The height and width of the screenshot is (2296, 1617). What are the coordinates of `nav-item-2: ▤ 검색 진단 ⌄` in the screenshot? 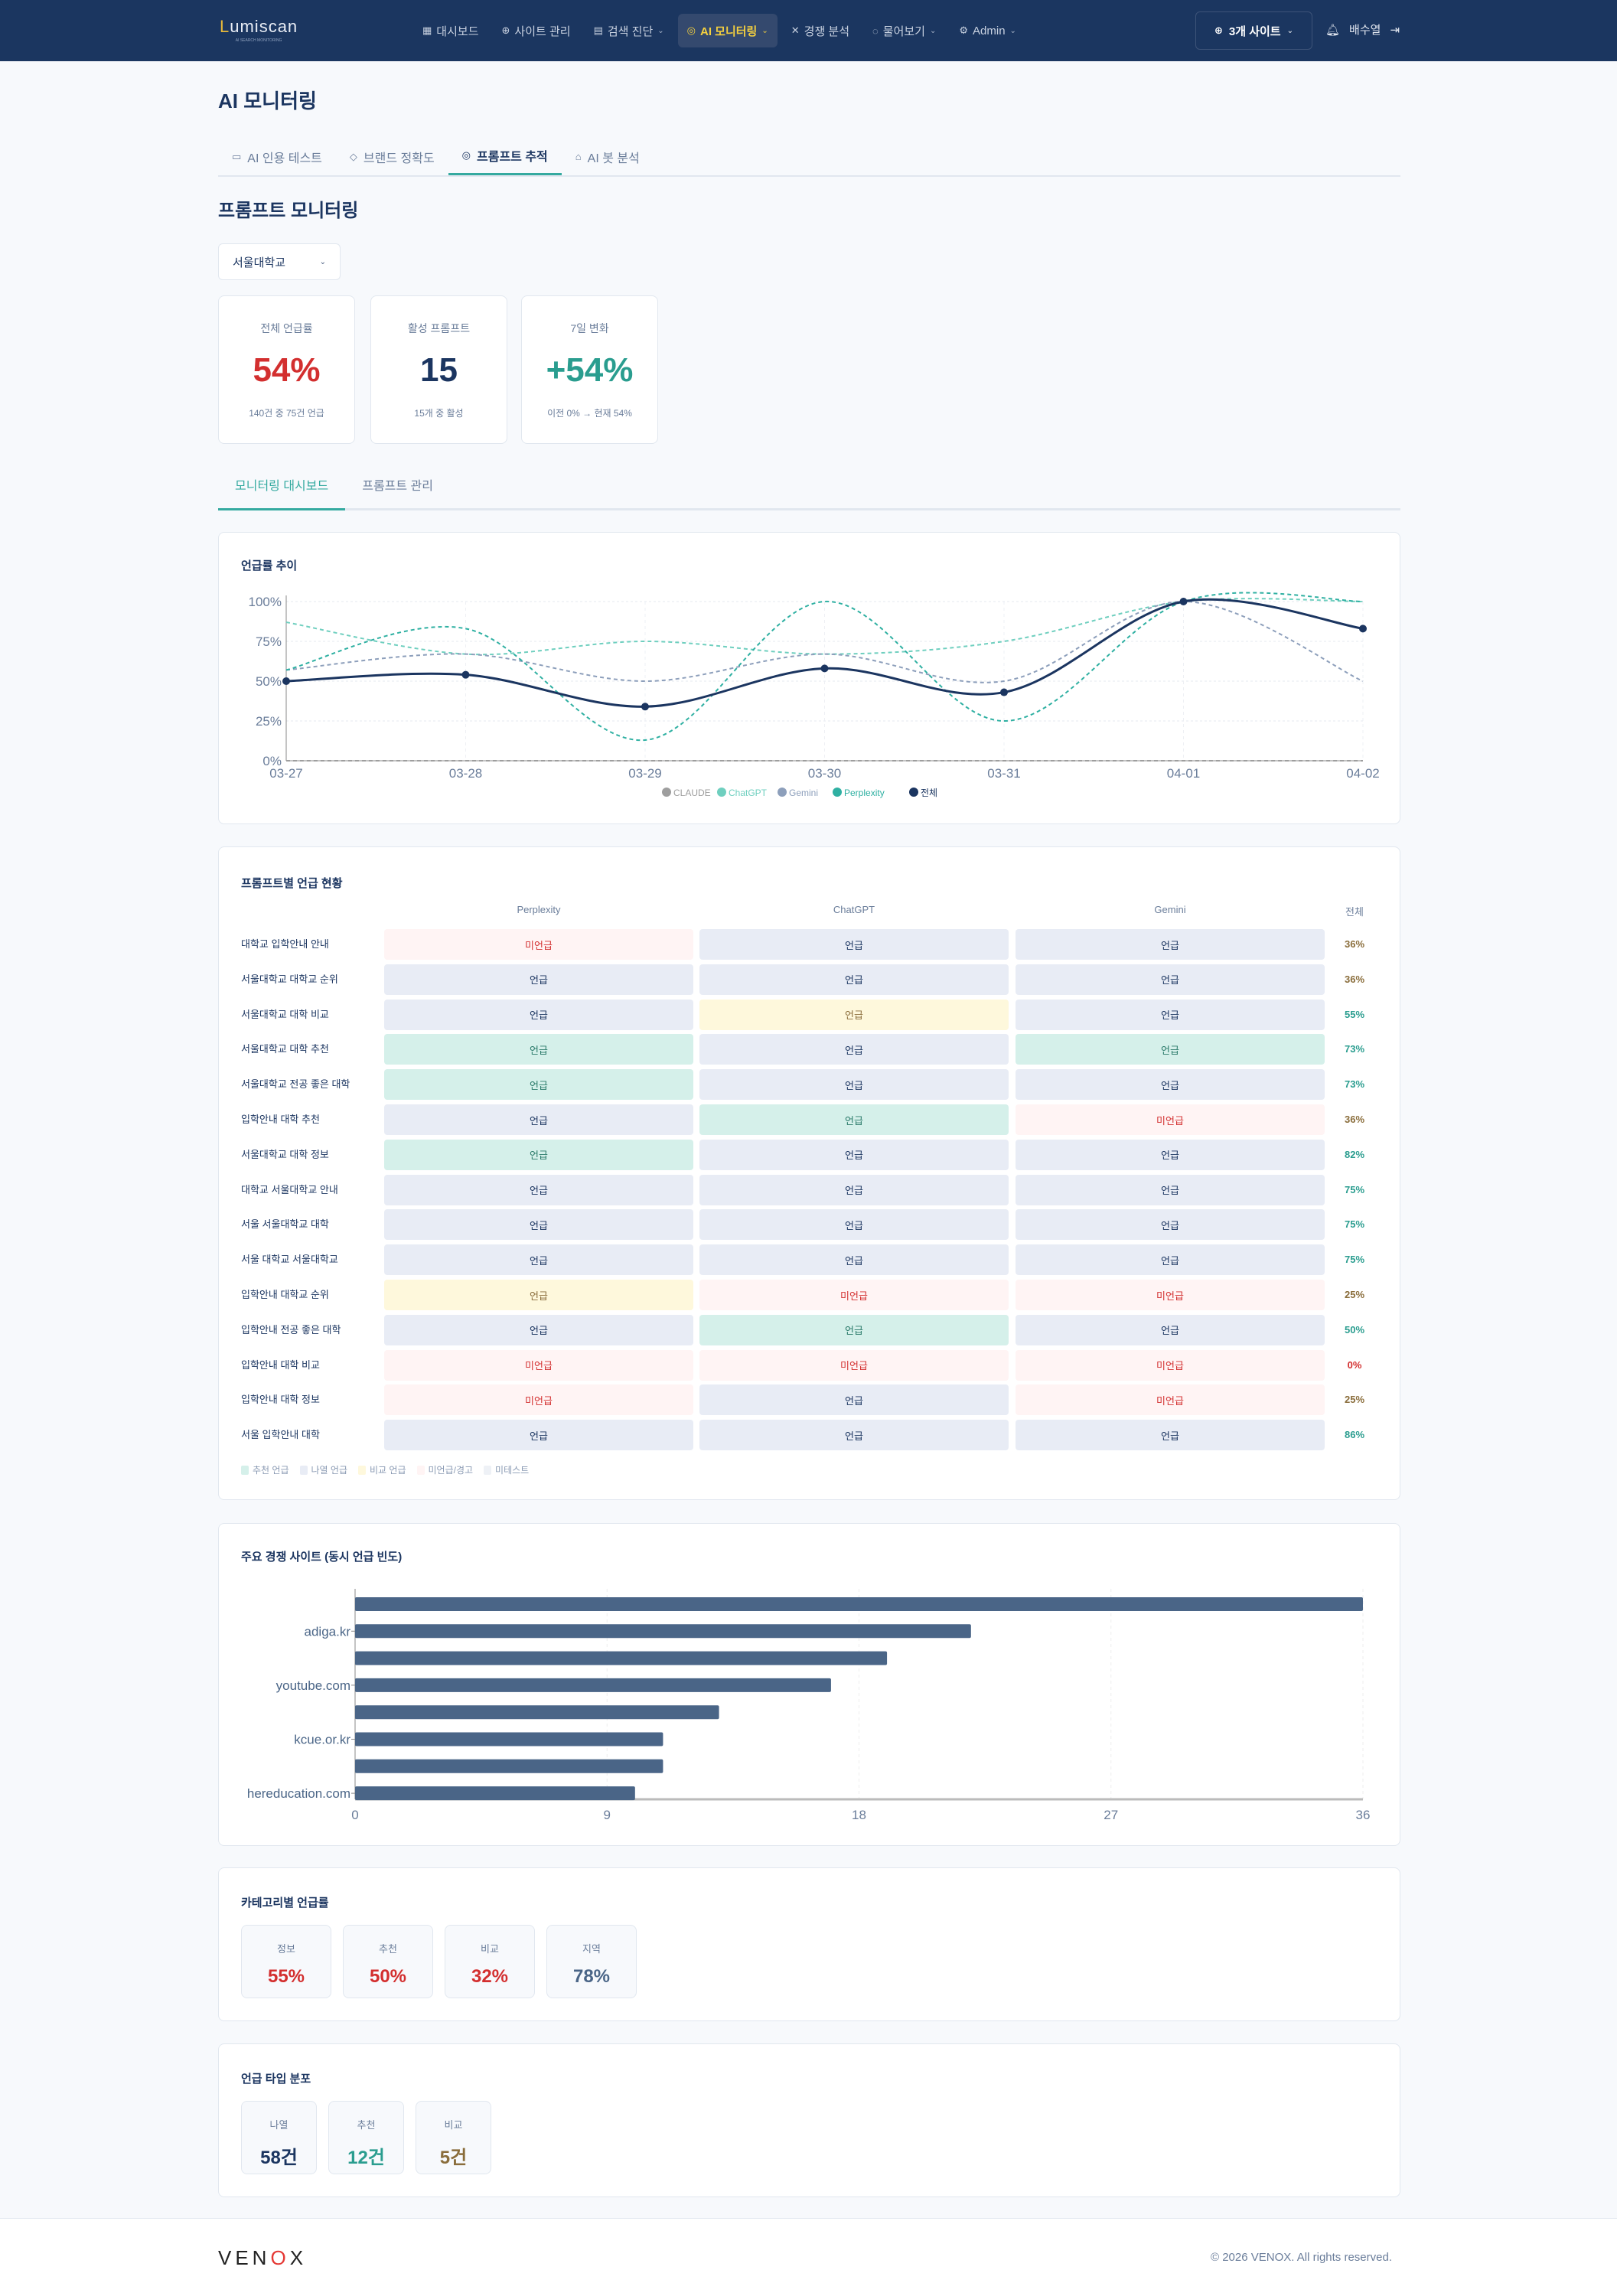 It's located at (629, 30).